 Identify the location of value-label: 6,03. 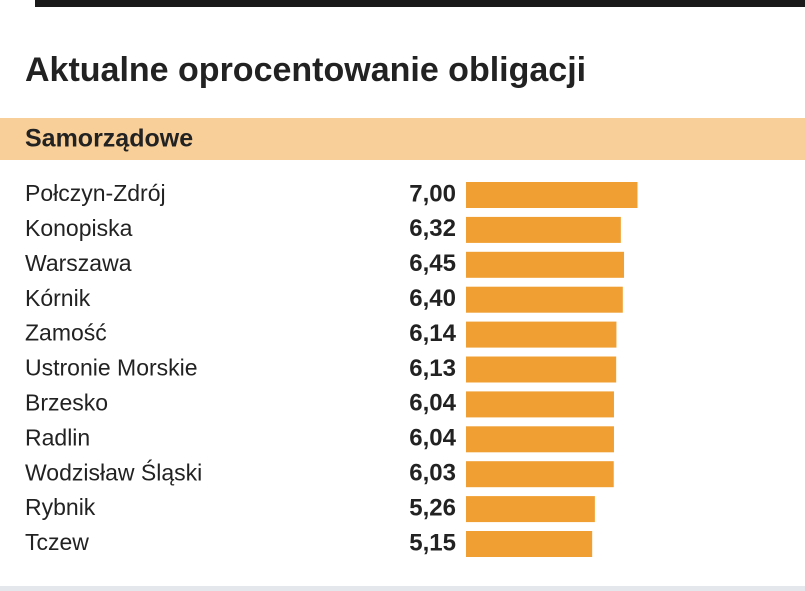
(432, 473).